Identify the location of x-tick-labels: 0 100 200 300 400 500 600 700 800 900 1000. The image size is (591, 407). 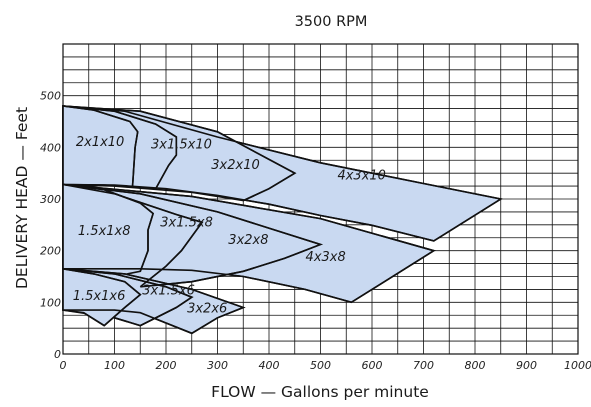
(325, 365).